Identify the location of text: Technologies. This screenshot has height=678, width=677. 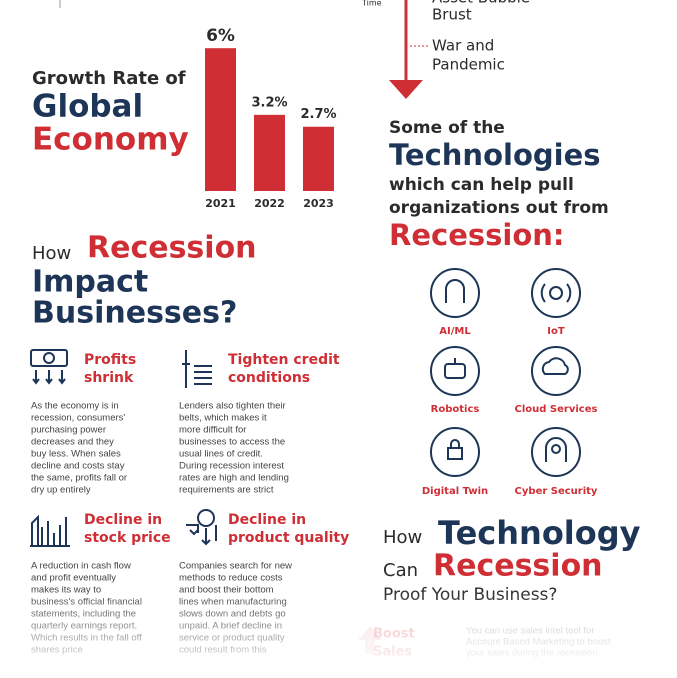
(495, 155).